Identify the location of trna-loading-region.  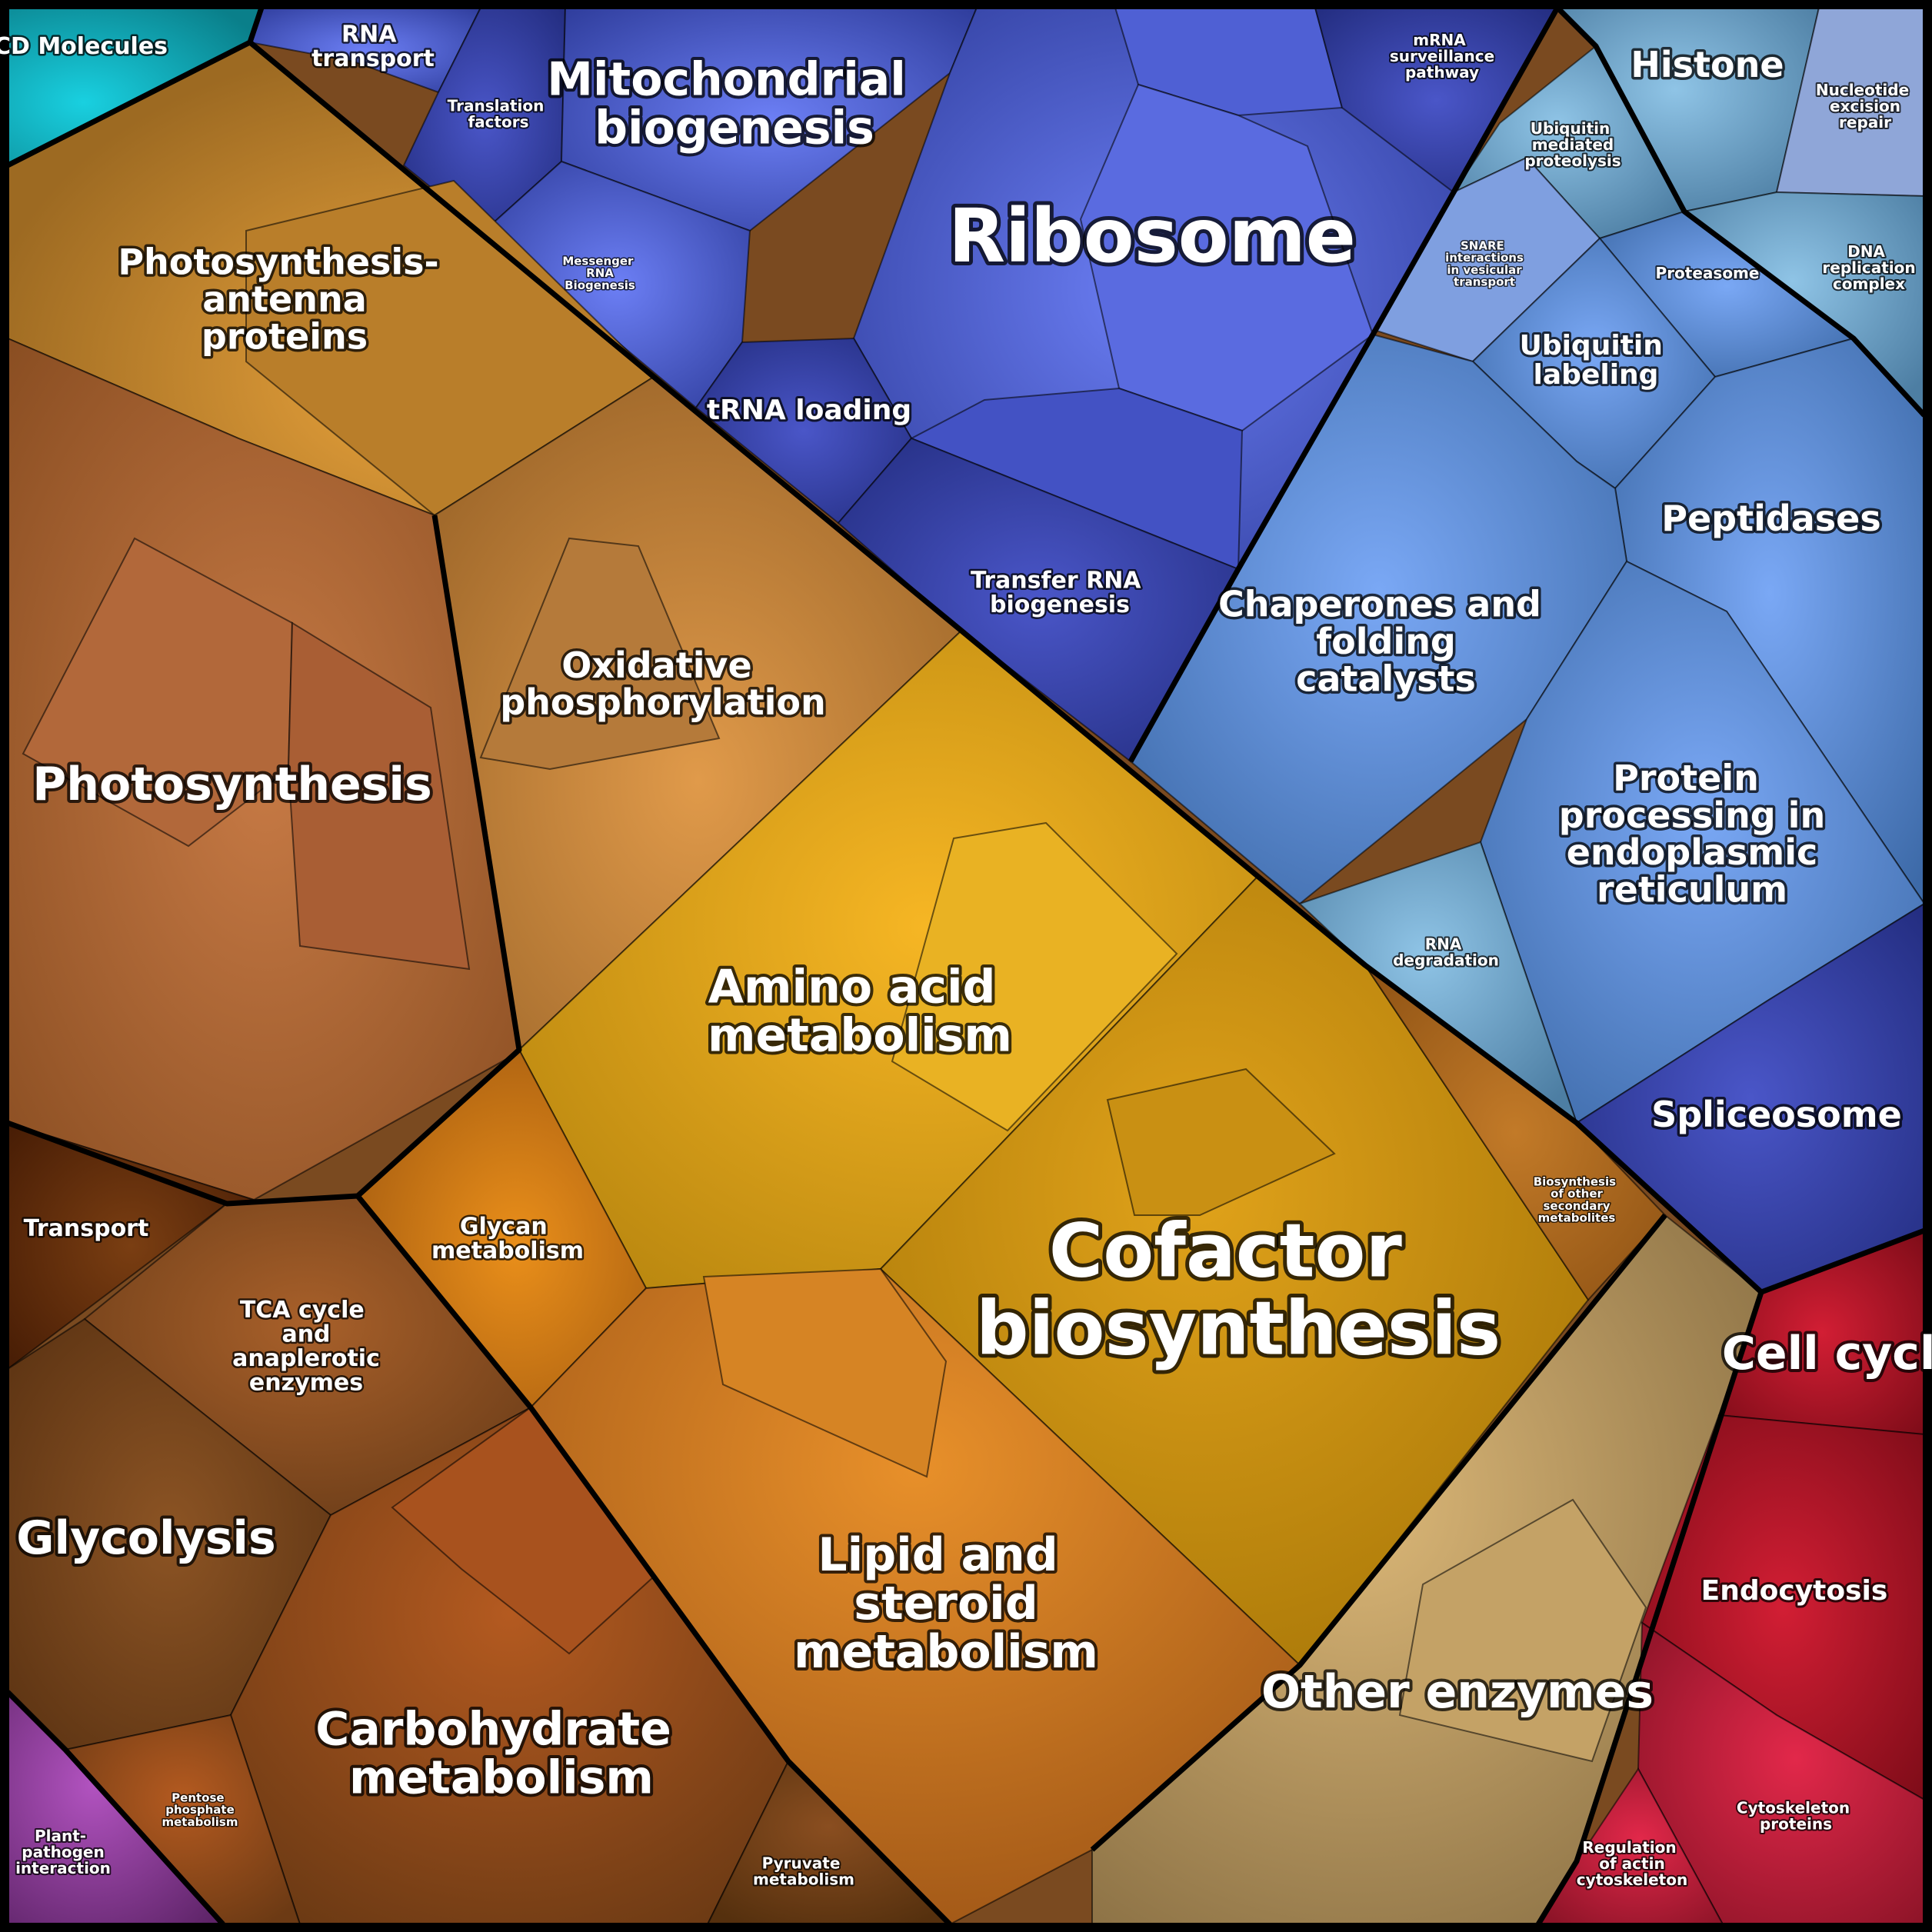
(804, 431).